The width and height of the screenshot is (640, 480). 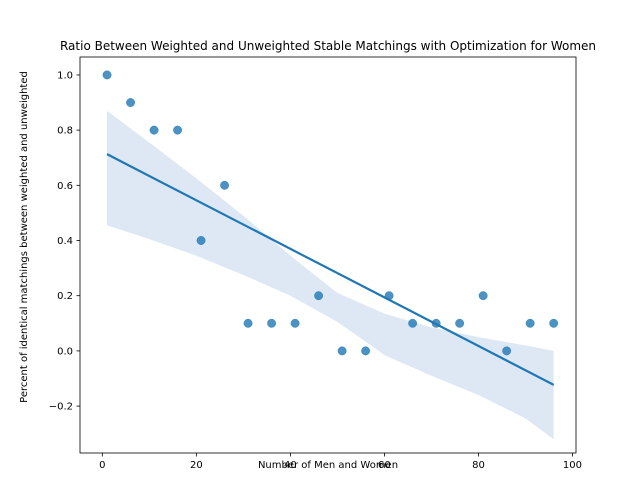 What do you see at coordinates (572, 465) in the screenshot?
I see `x-tick-label: 100` at bounding box center [572, 465].